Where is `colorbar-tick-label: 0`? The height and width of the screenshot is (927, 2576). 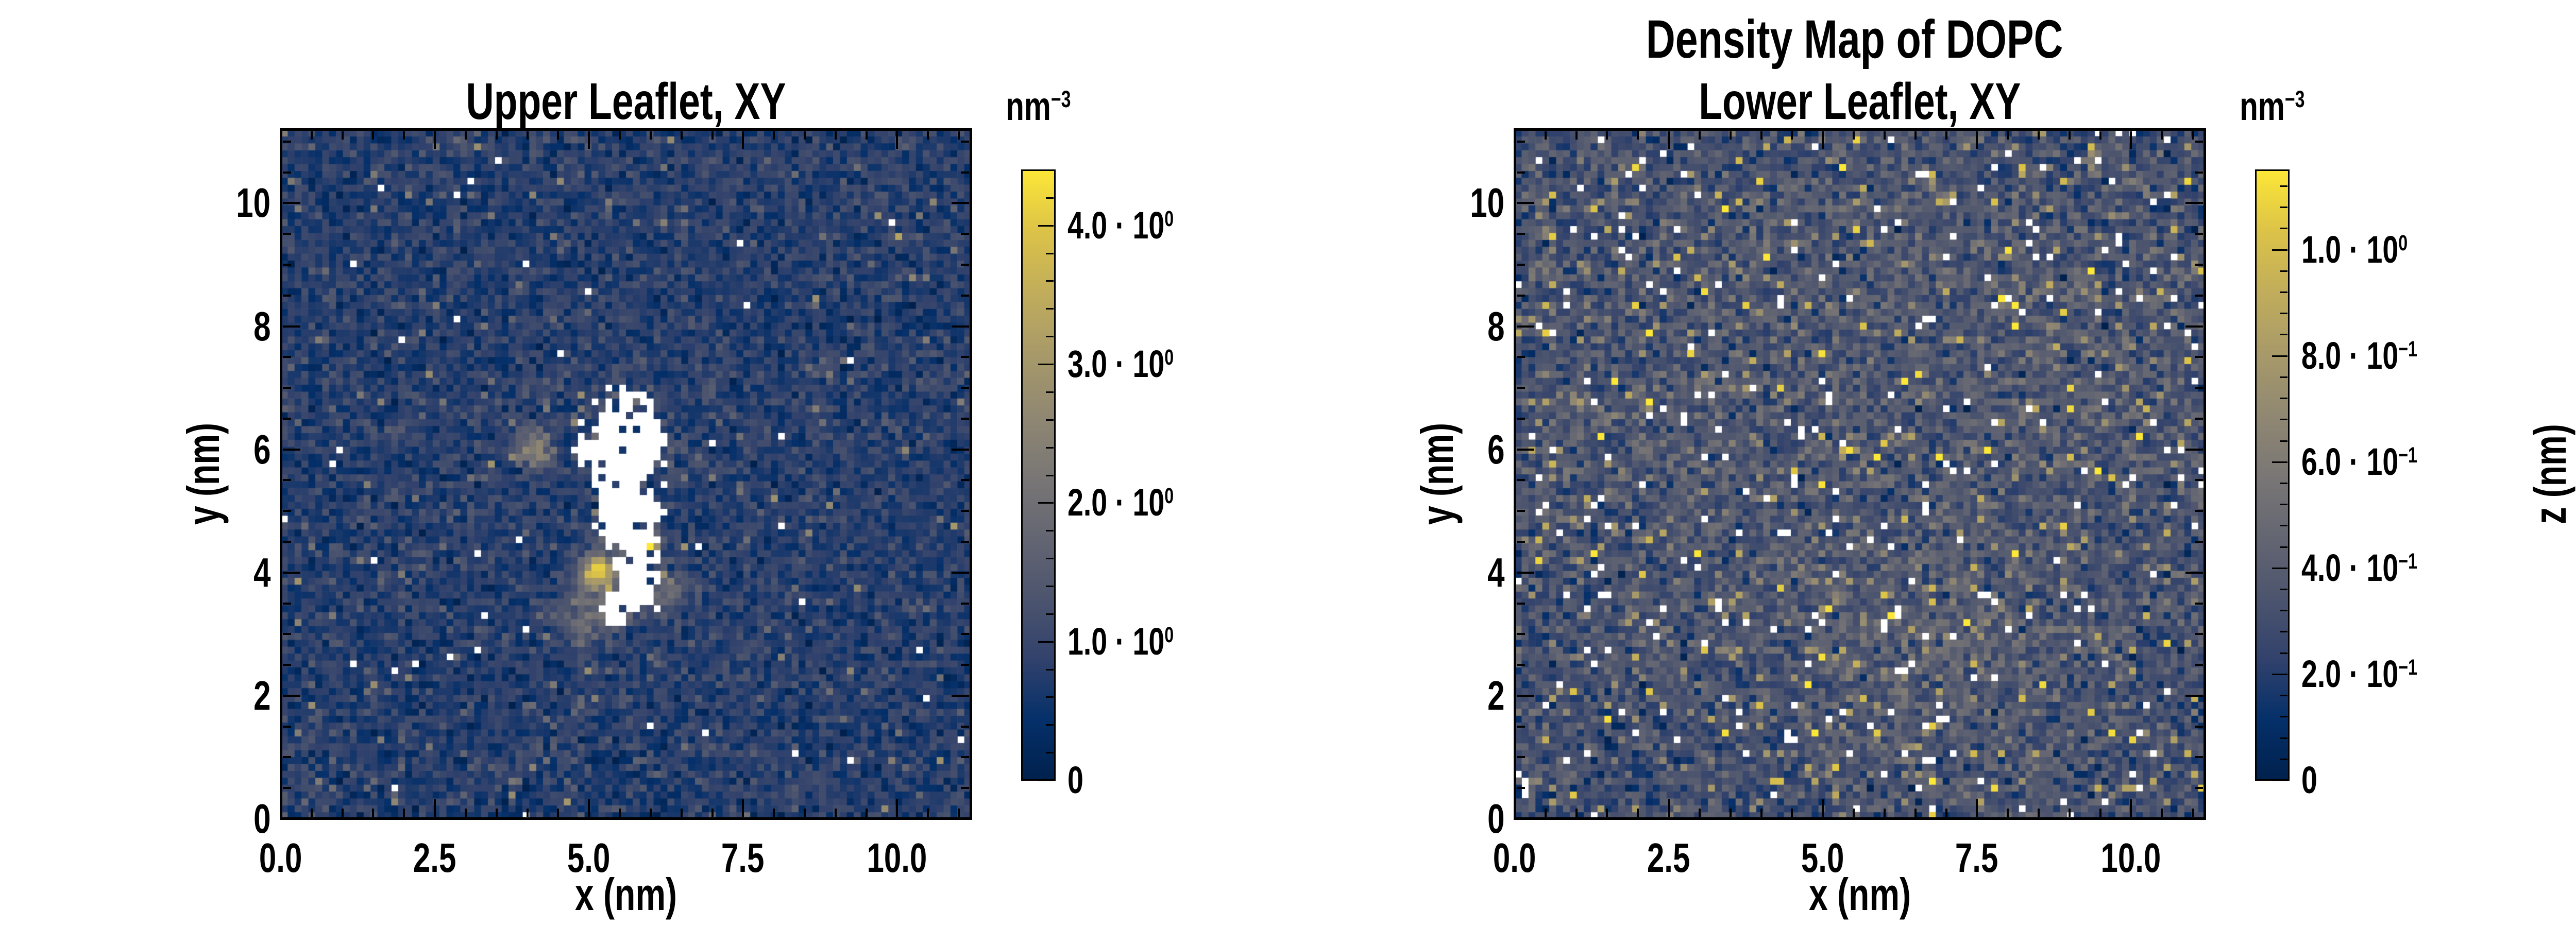 colorbar-tick-label: 0 is located at coordinates (1247, 780).